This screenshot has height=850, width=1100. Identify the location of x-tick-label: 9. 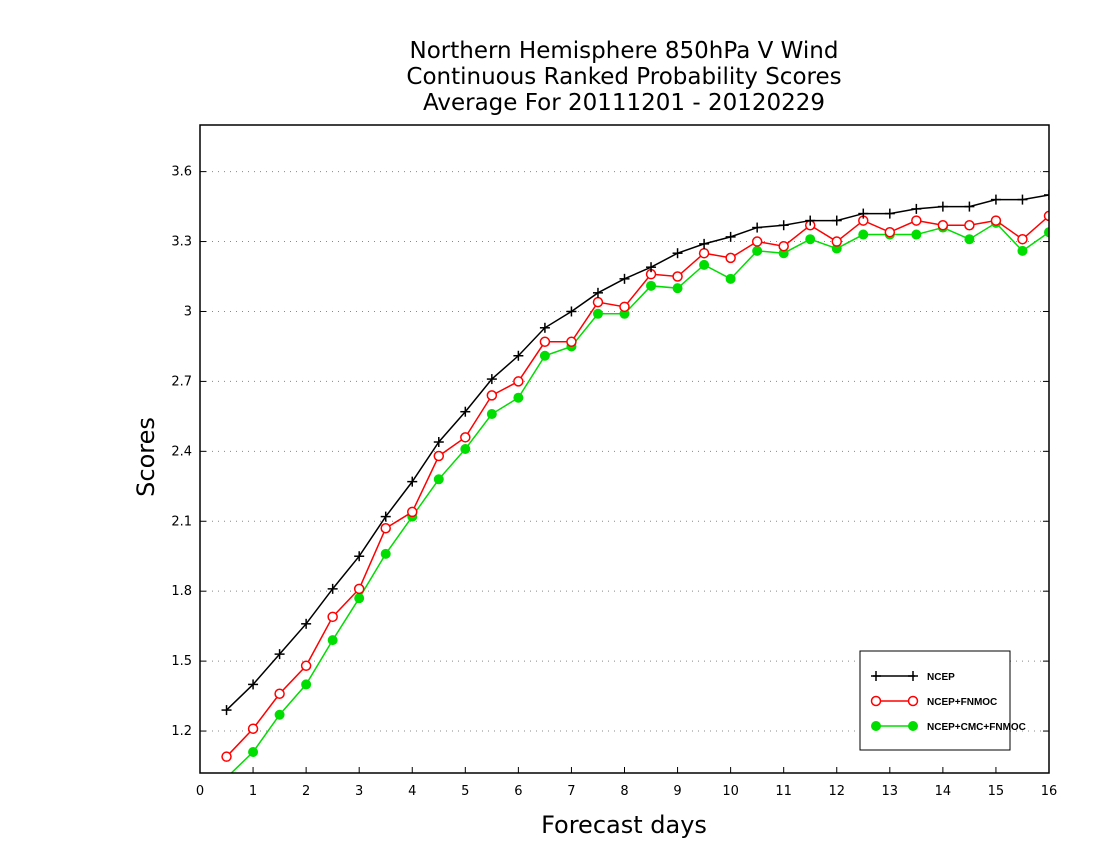
(677, 791).